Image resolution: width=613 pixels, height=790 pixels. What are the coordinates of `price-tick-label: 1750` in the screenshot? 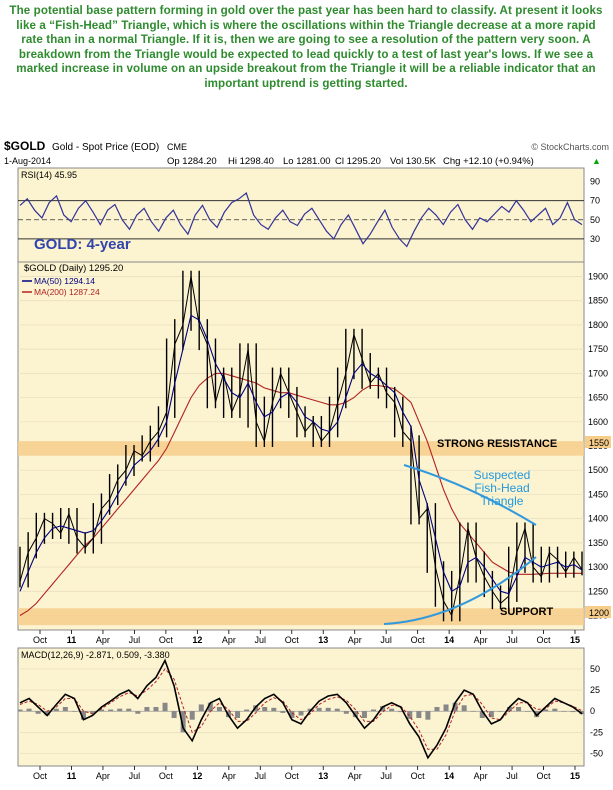 It's located at (598, 349).